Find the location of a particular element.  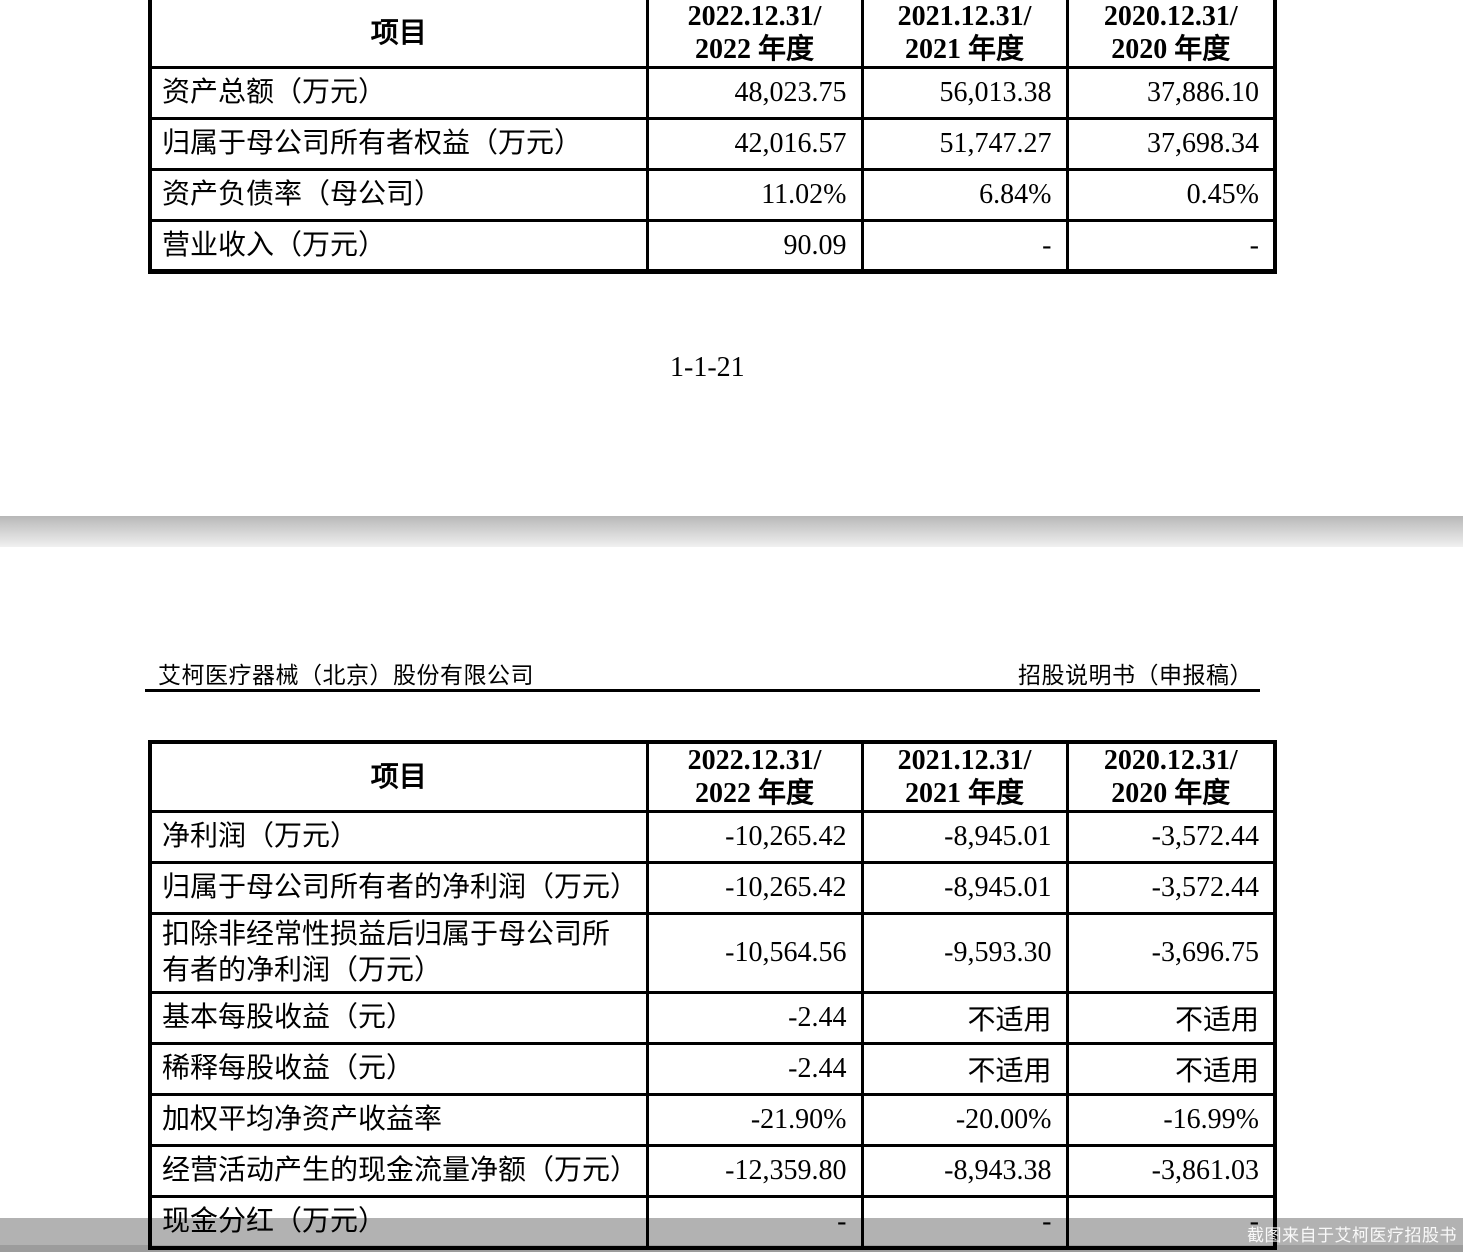

section-divider-band is located at coordinates (731, 531).